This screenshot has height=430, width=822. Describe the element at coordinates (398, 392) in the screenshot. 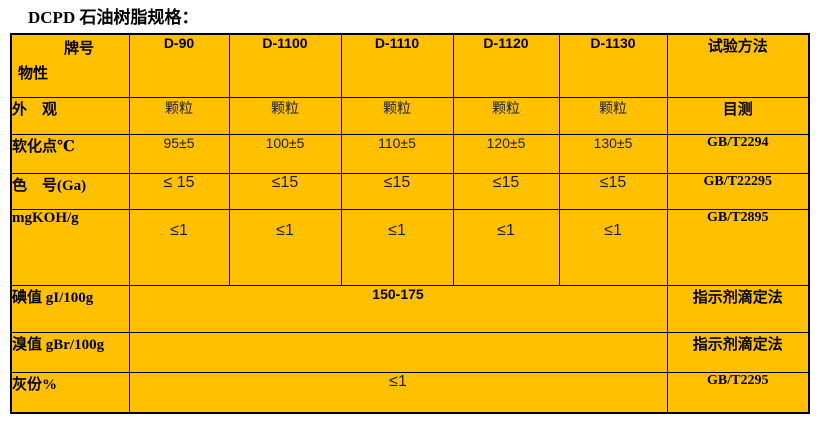

I see `spec-value-cell-merged: ≤1` at that location.